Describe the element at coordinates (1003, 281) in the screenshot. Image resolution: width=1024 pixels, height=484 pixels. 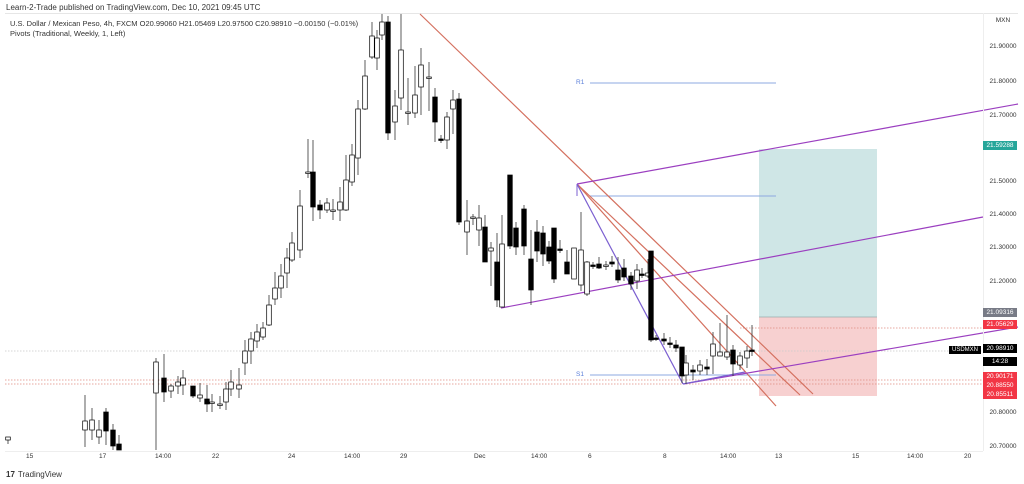
I see `price-tick: 21.20000` at that location.